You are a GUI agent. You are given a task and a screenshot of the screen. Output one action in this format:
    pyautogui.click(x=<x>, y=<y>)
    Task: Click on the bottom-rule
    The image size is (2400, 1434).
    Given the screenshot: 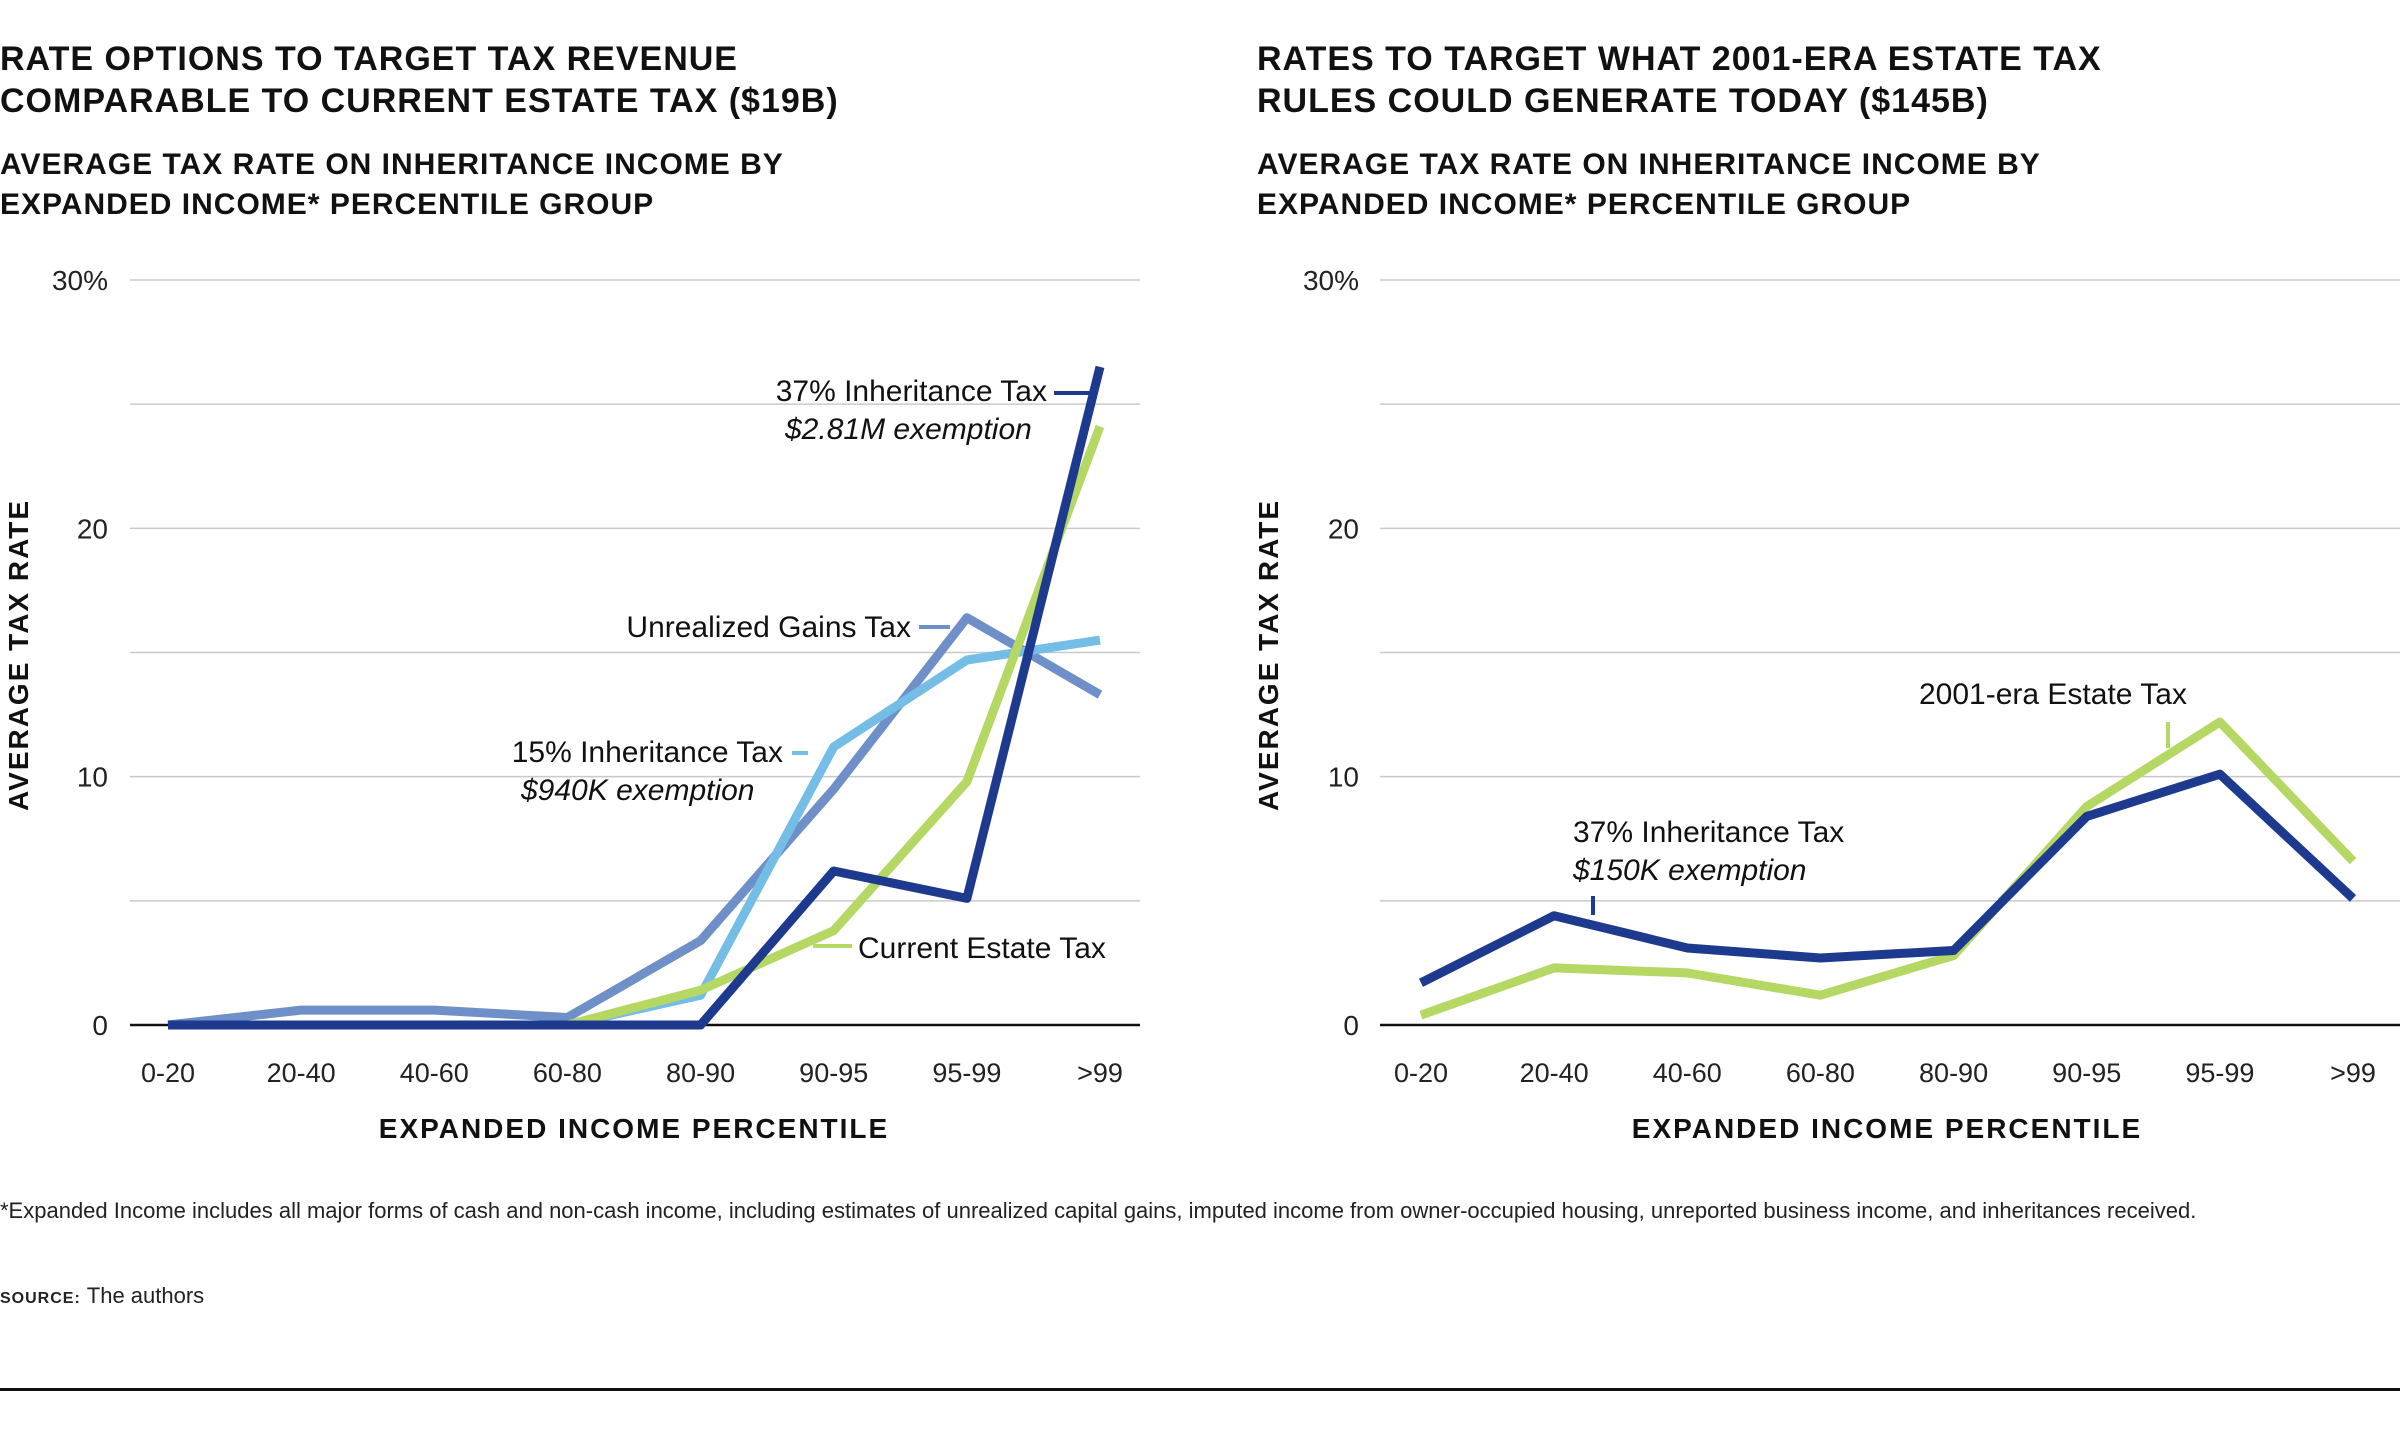 What is the action you would take?
    pyautogui.click(x=1200, y=1389)
    